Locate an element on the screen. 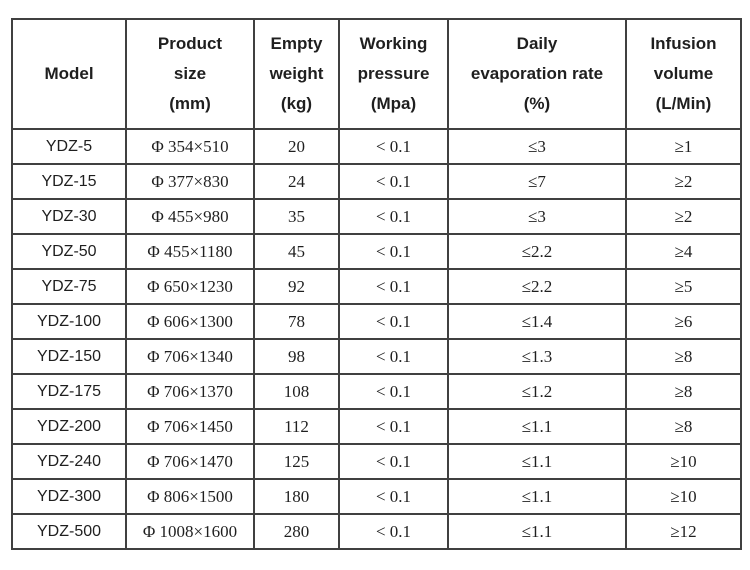  table-row: YDZ-300 Φ 806×1500 180 < 0.1 ≤1.1 ≥10 is located at coordinates (376, 496).